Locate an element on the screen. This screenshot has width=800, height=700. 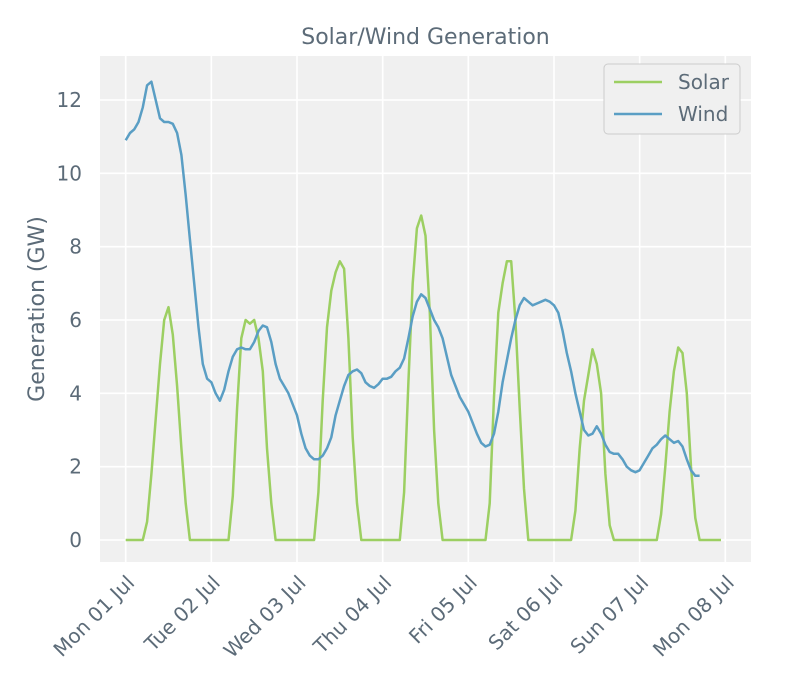
y-axis-ticks: 0 2 4 6 8 10 12 is located at coordinates (69, 320).